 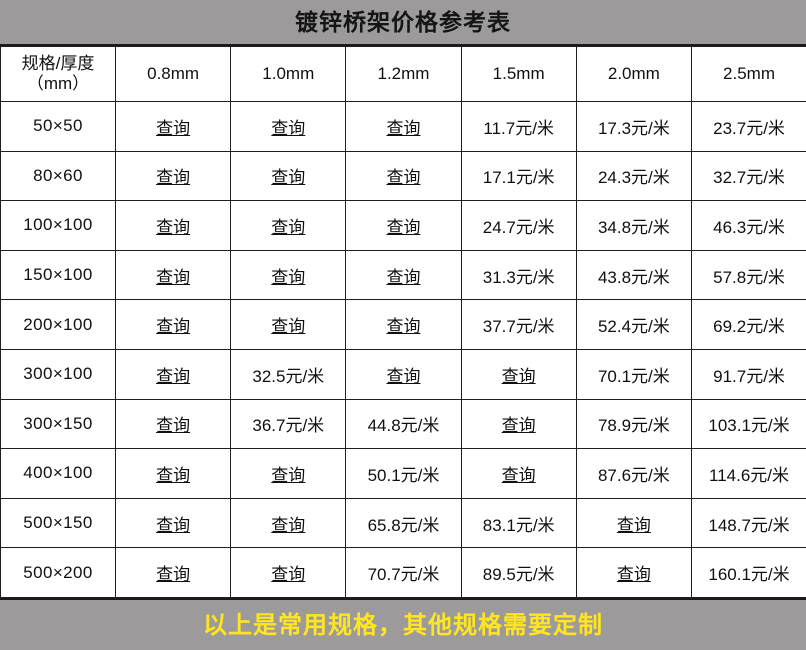 I want to click on price-cell: 148.7元/米, so click(x=748, y=523).